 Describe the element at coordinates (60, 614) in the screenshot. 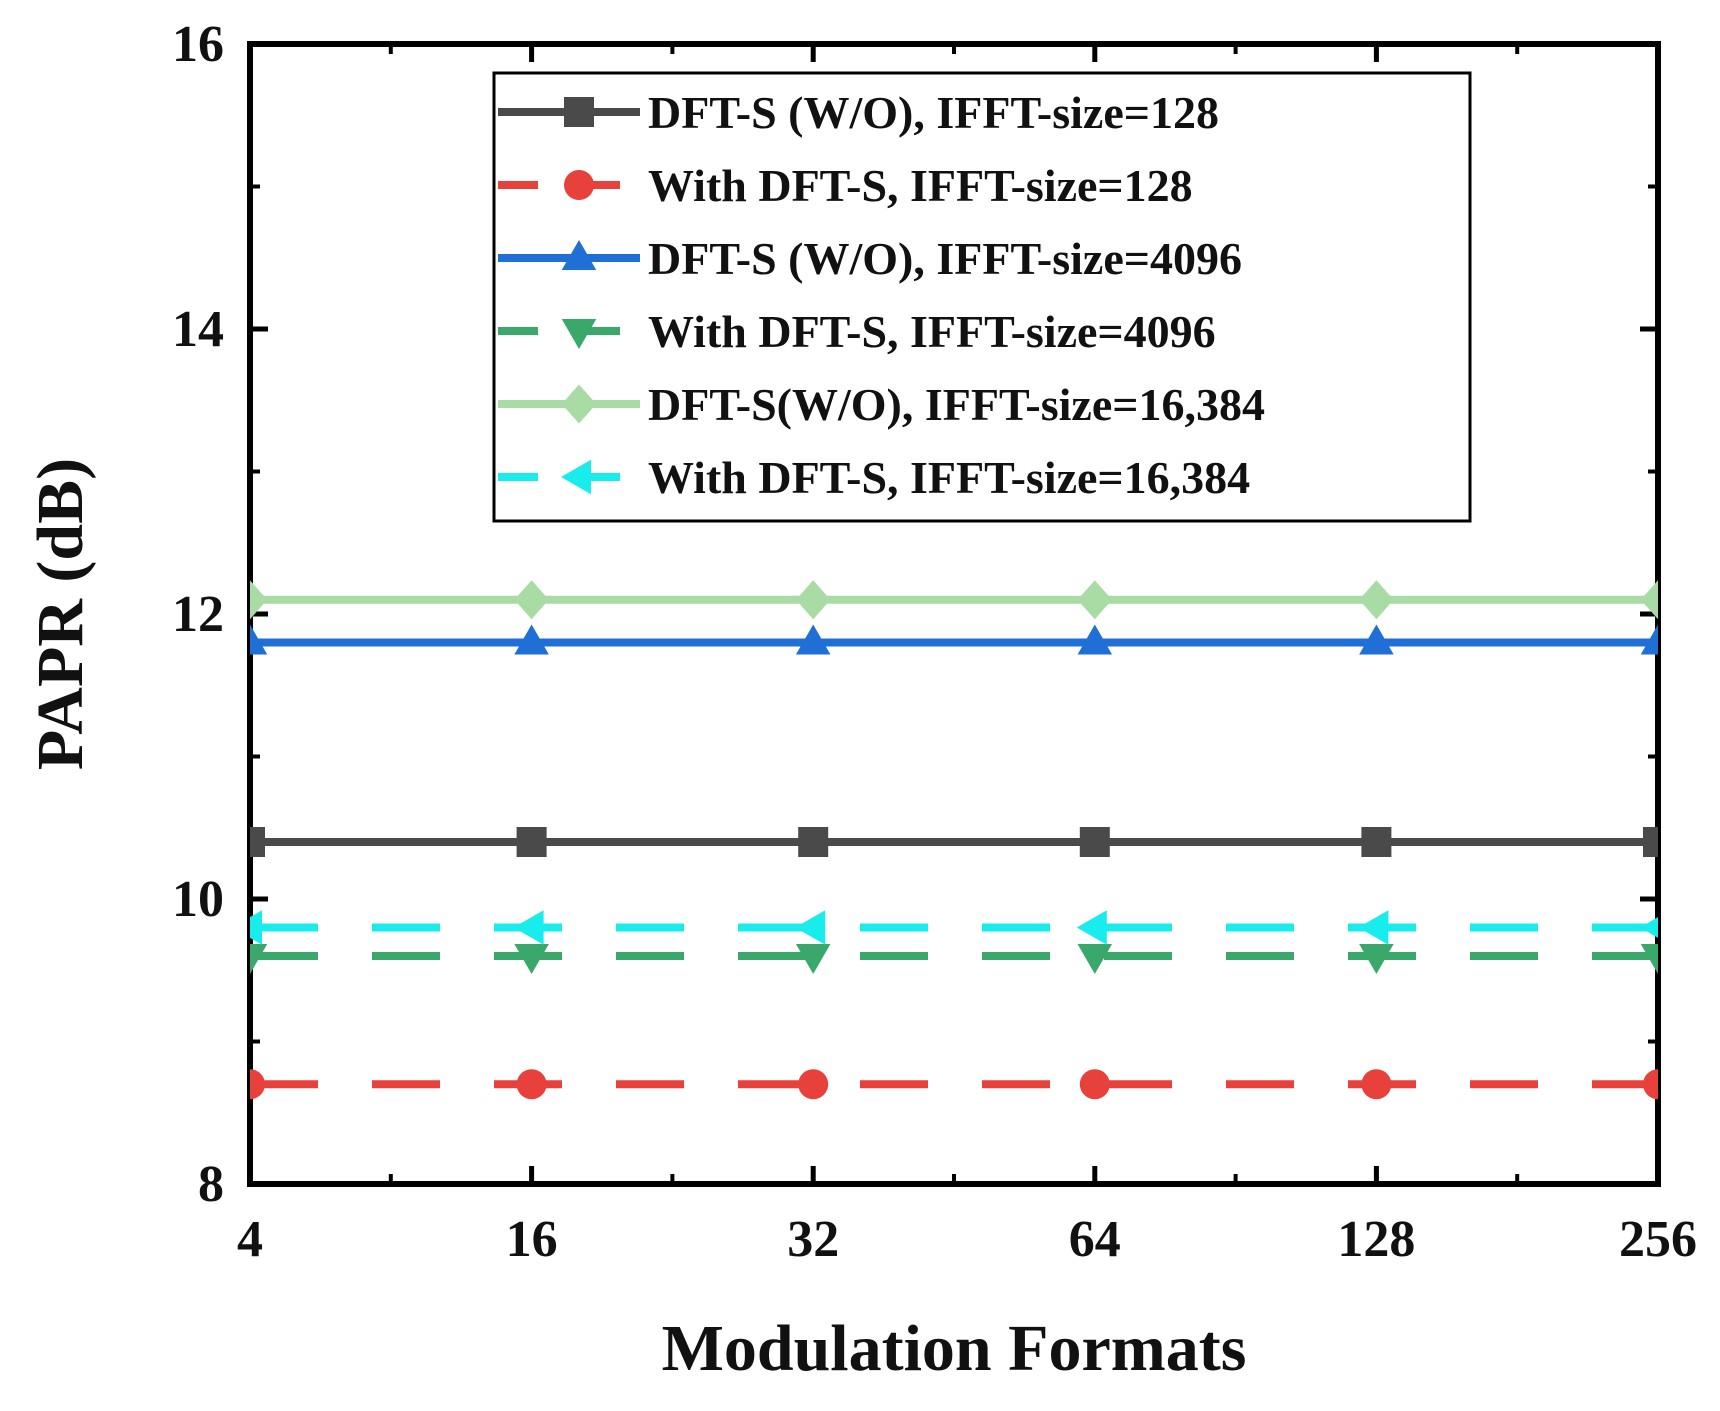

I see `y-axis-title: PAPR (dB)` at that location.